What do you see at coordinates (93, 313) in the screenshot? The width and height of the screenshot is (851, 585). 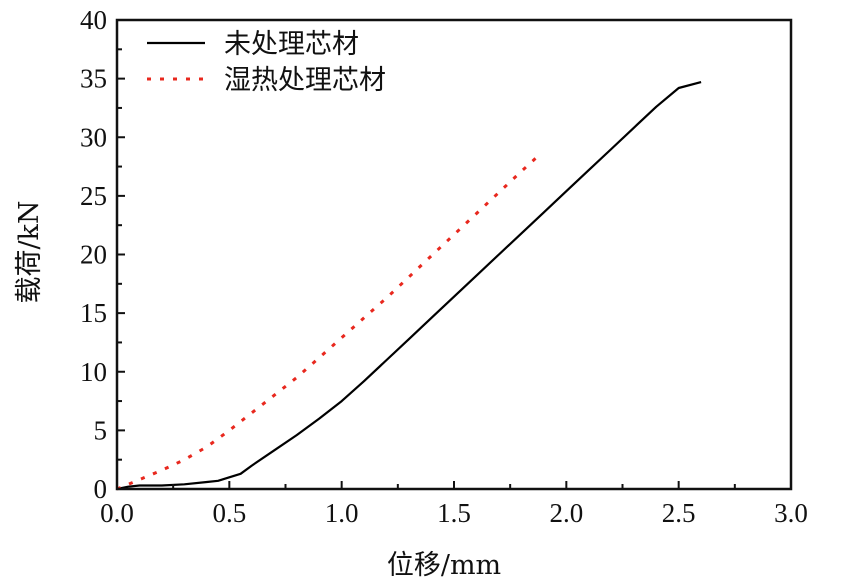 I see `y-tick-label: 15` at bounding box center [93, 313].